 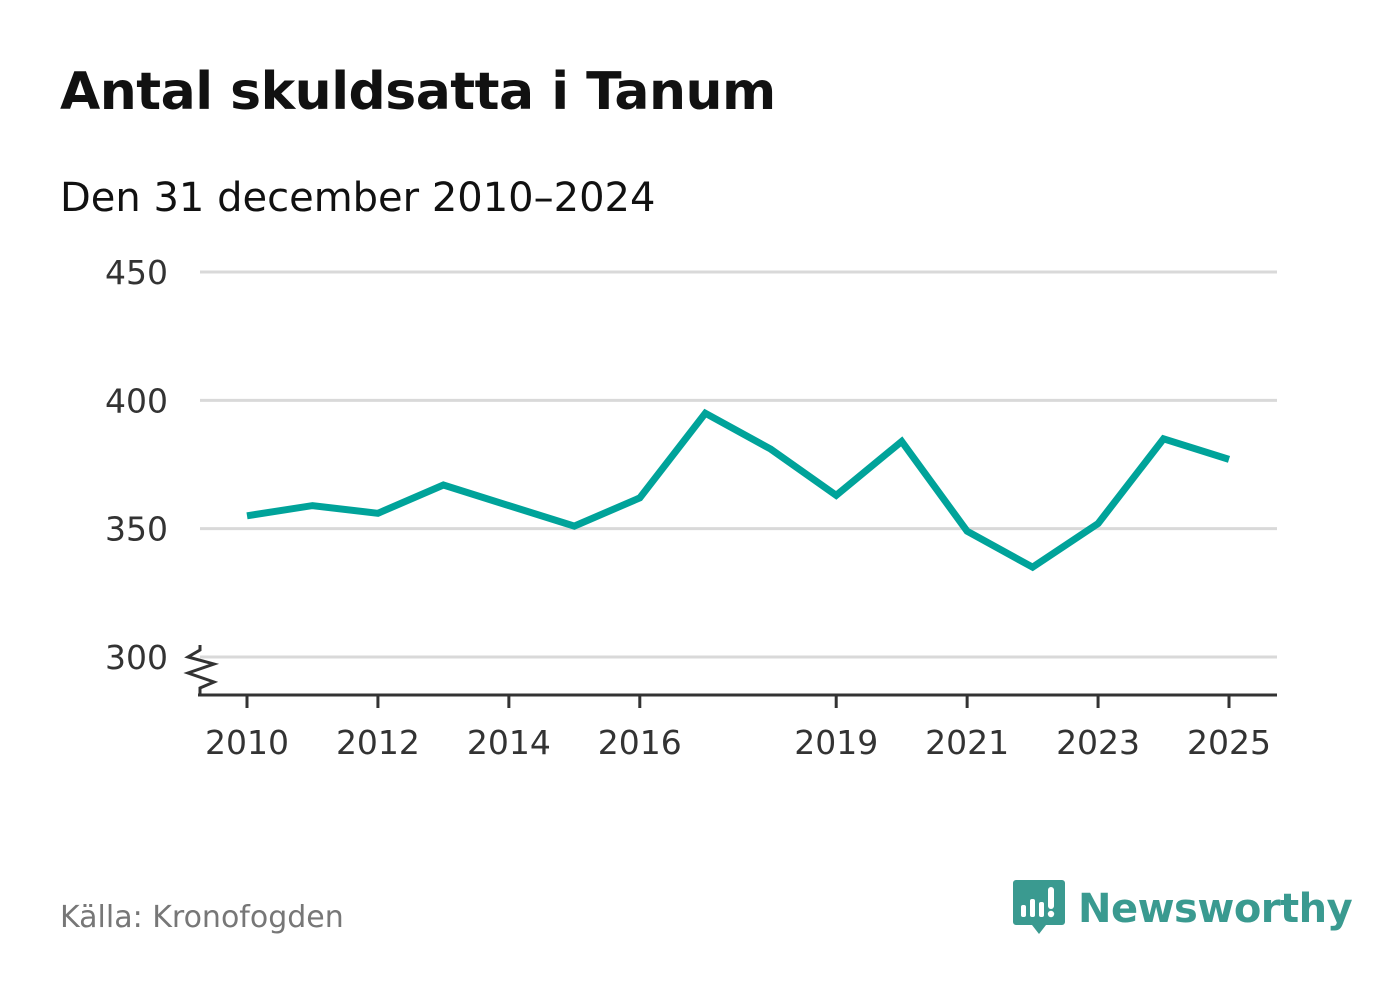 What do you see at coordinates (378, 742) in the screenshot?
I see `x-tick-label: 2012` at bounding box center [378, 742].